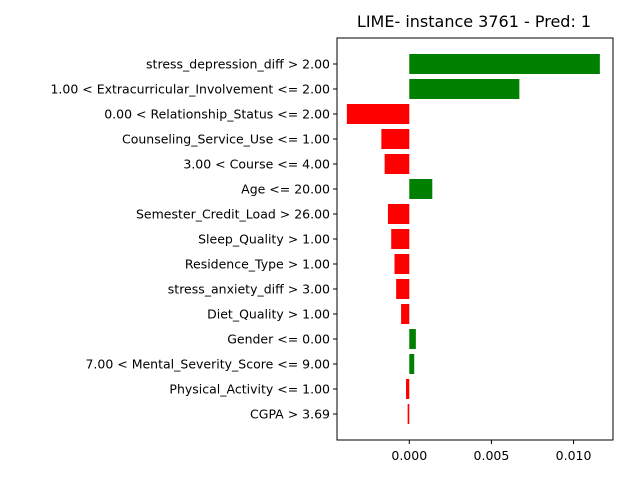 This screenshot has width=640, height=480. What do you see at coordinates (217, 114) in the screenshot?
I see `y-tick-label: 0.00 < Relationship_Status <= 2.00` at bounding box center [217, 114].